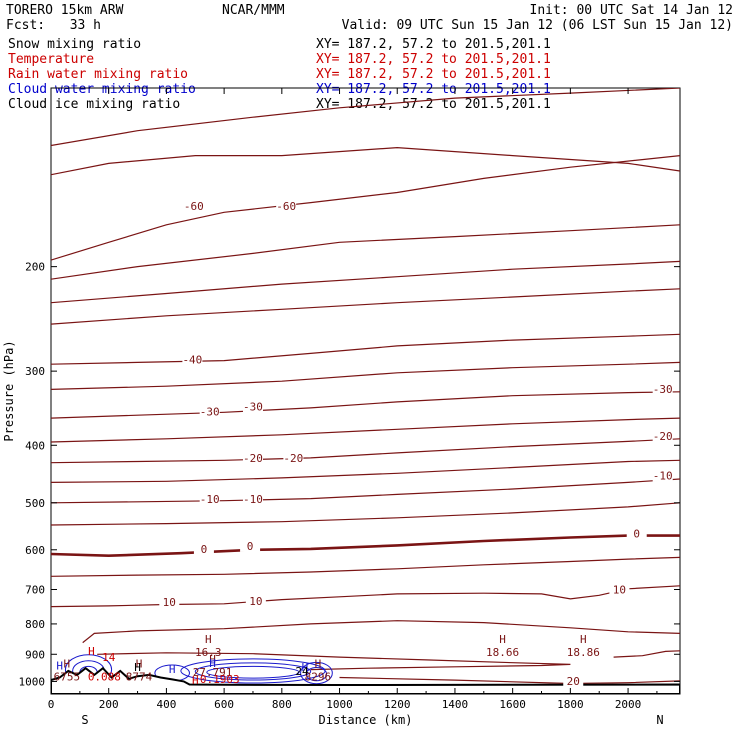  What do you see at coordinates (213, 672) in the screenshot?
I see `maximum-value: 27.791` at bounding box center [213, 672].